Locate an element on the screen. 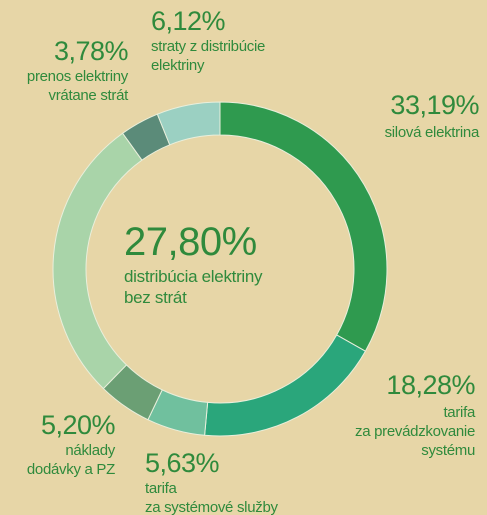 This screenshot has height=515, width=487. value-label: 5,20% is located at coordinates (78, 425).